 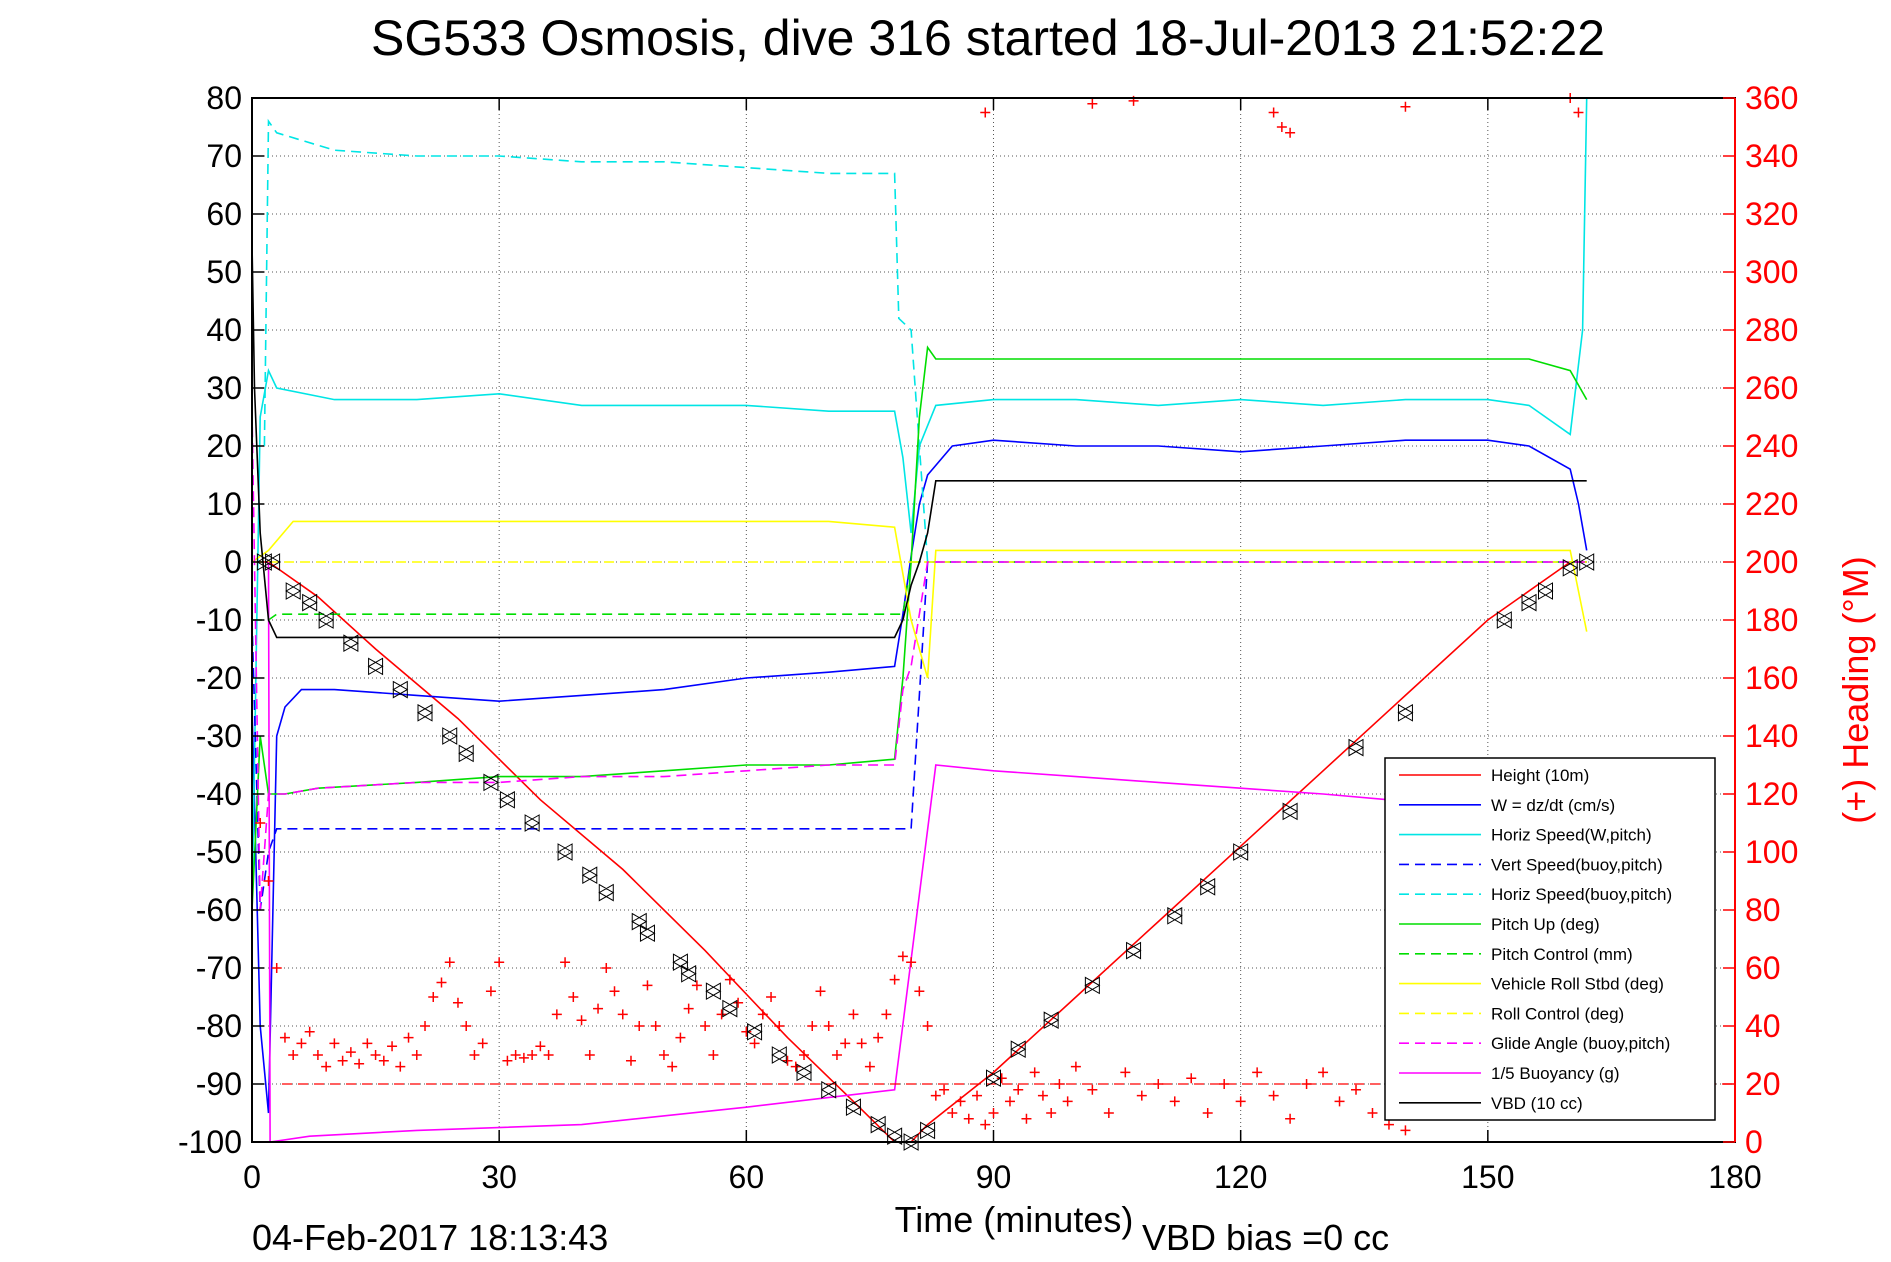 I want to click on vbd-bias-label: VBD bias =0 cc, so click(x=1265, y=1237).